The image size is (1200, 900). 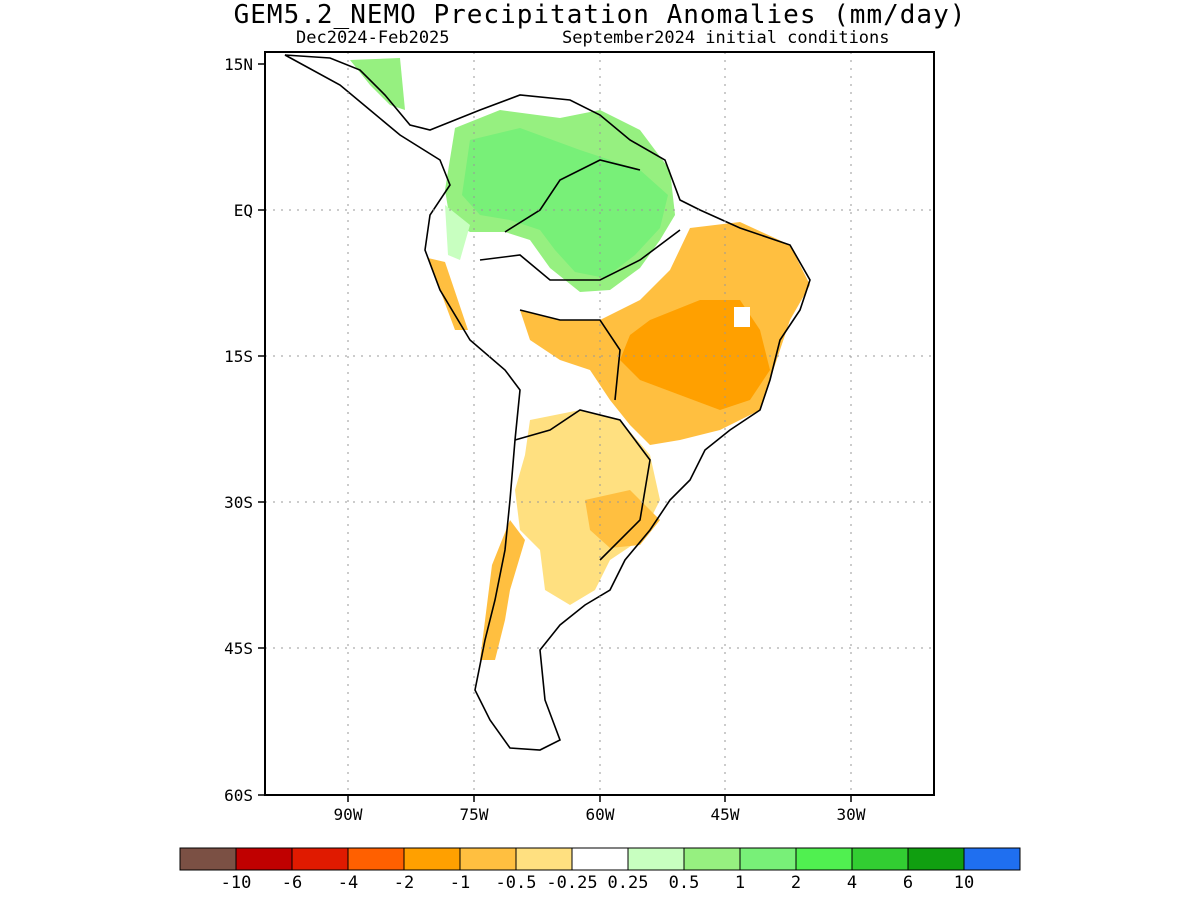 What do you see at coordinates (236, 883) in the screenshot?
I see `colorbar-label: -10` at bounding box center [236, 883].